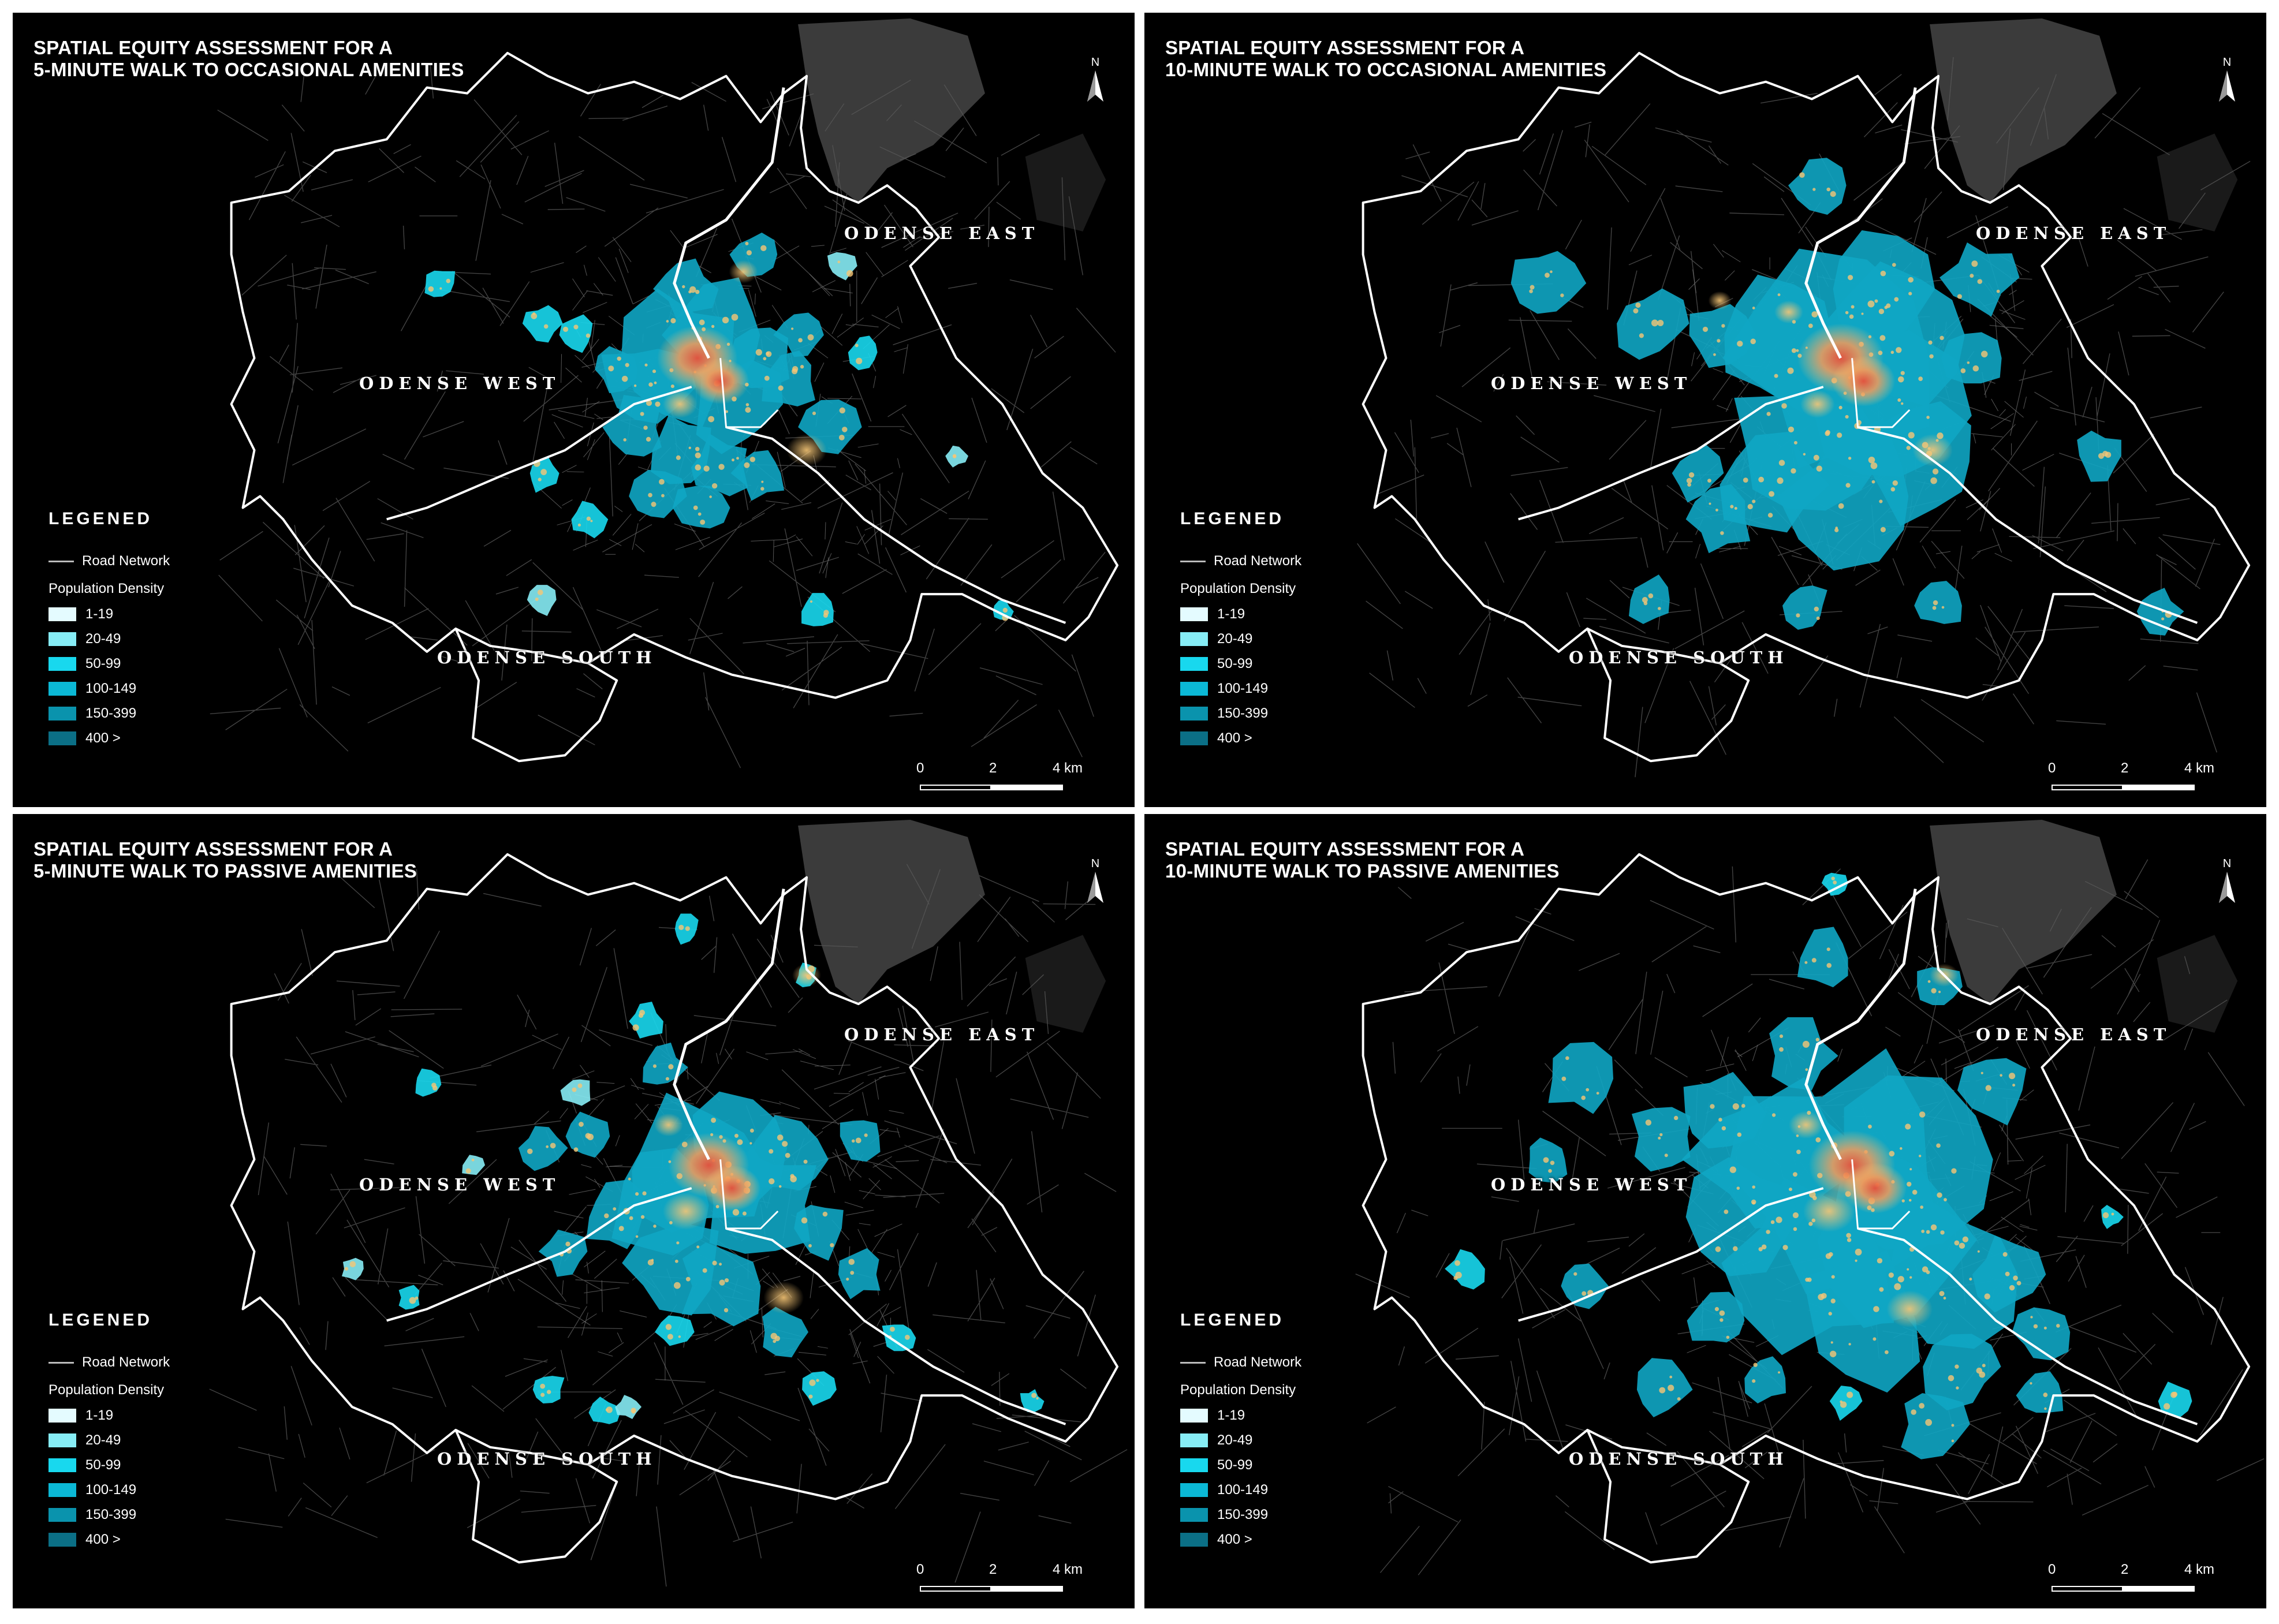 The width and height of the screenshot is (2279, 1624). Describe the element at coordinates (99, 1415) in the screenshot. I see `legend-class-label: 1-19` at that location.